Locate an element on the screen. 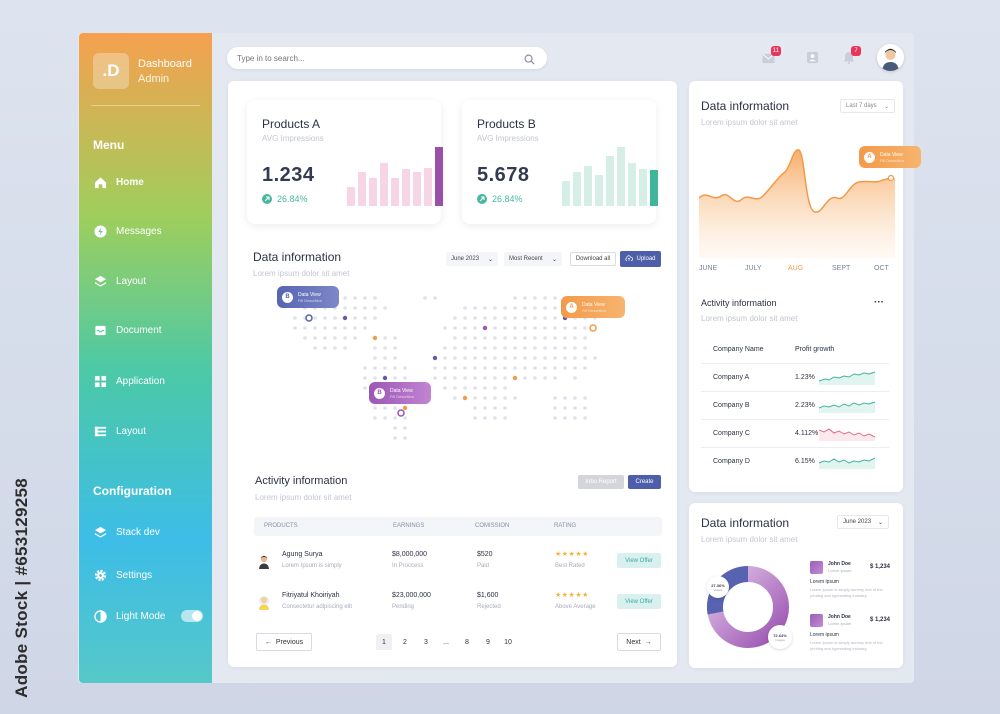 This screenshot has width=1000, height=714. page-1: 1 is located at coordinates (384, 642).